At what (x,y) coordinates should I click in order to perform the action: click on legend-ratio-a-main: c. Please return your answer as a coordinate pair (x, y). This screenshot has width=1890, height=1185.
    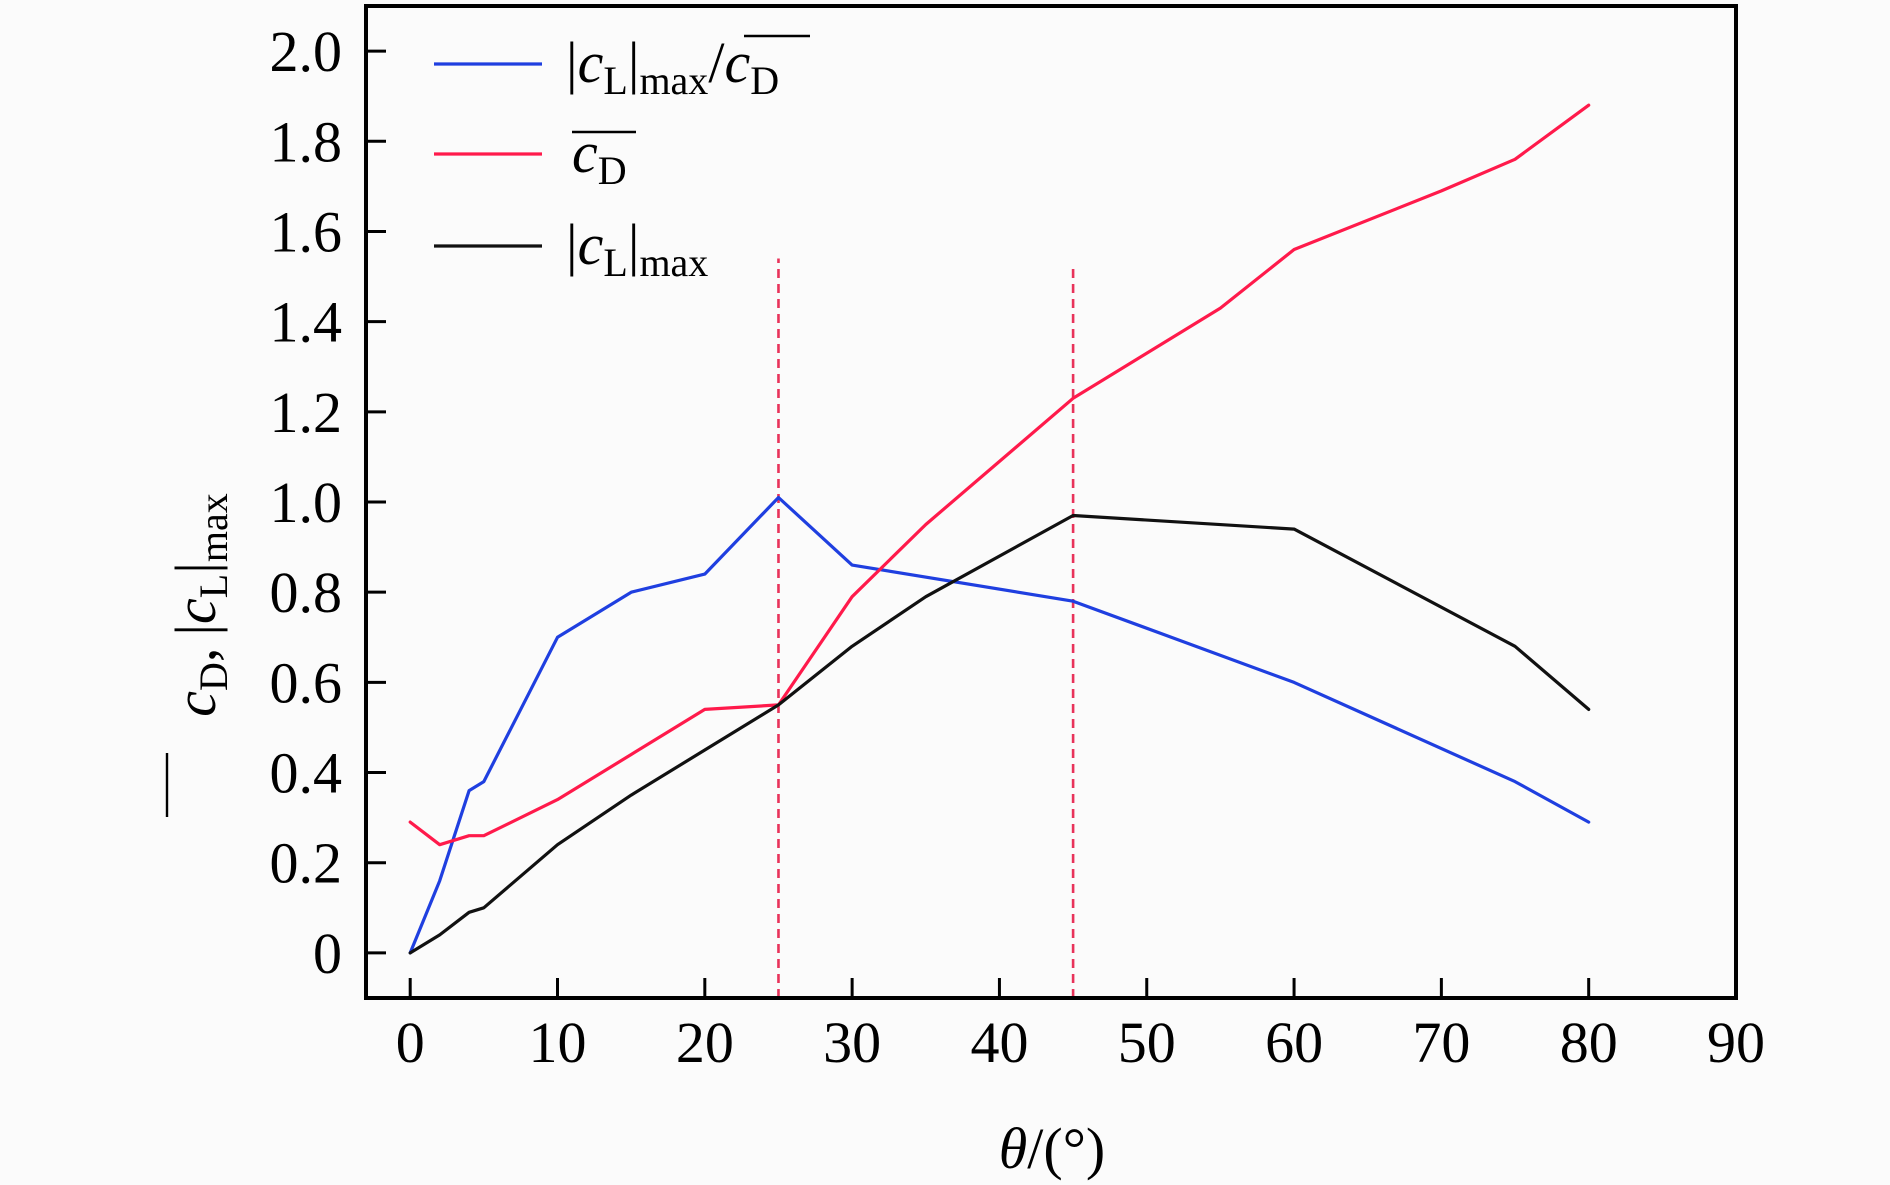
    Looking at the image, I should click on (591, 62).